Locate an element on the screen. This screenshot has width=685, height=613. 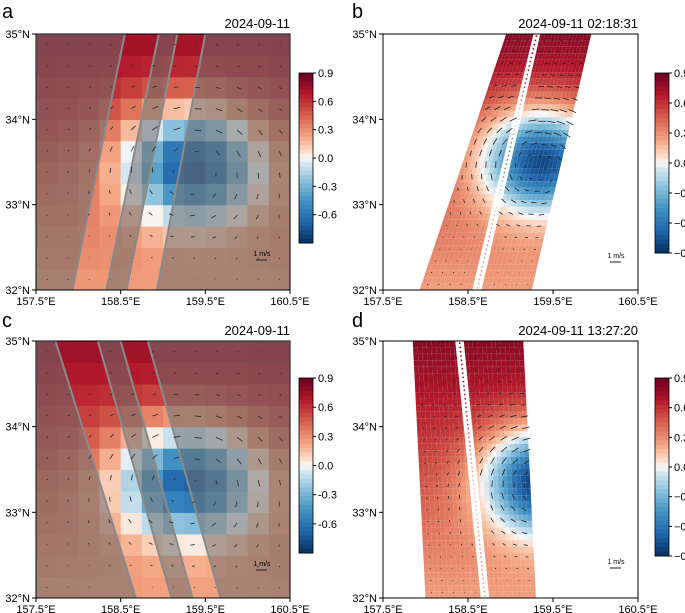
y-tick-label: 32°N is located at coordinates (17, 599).